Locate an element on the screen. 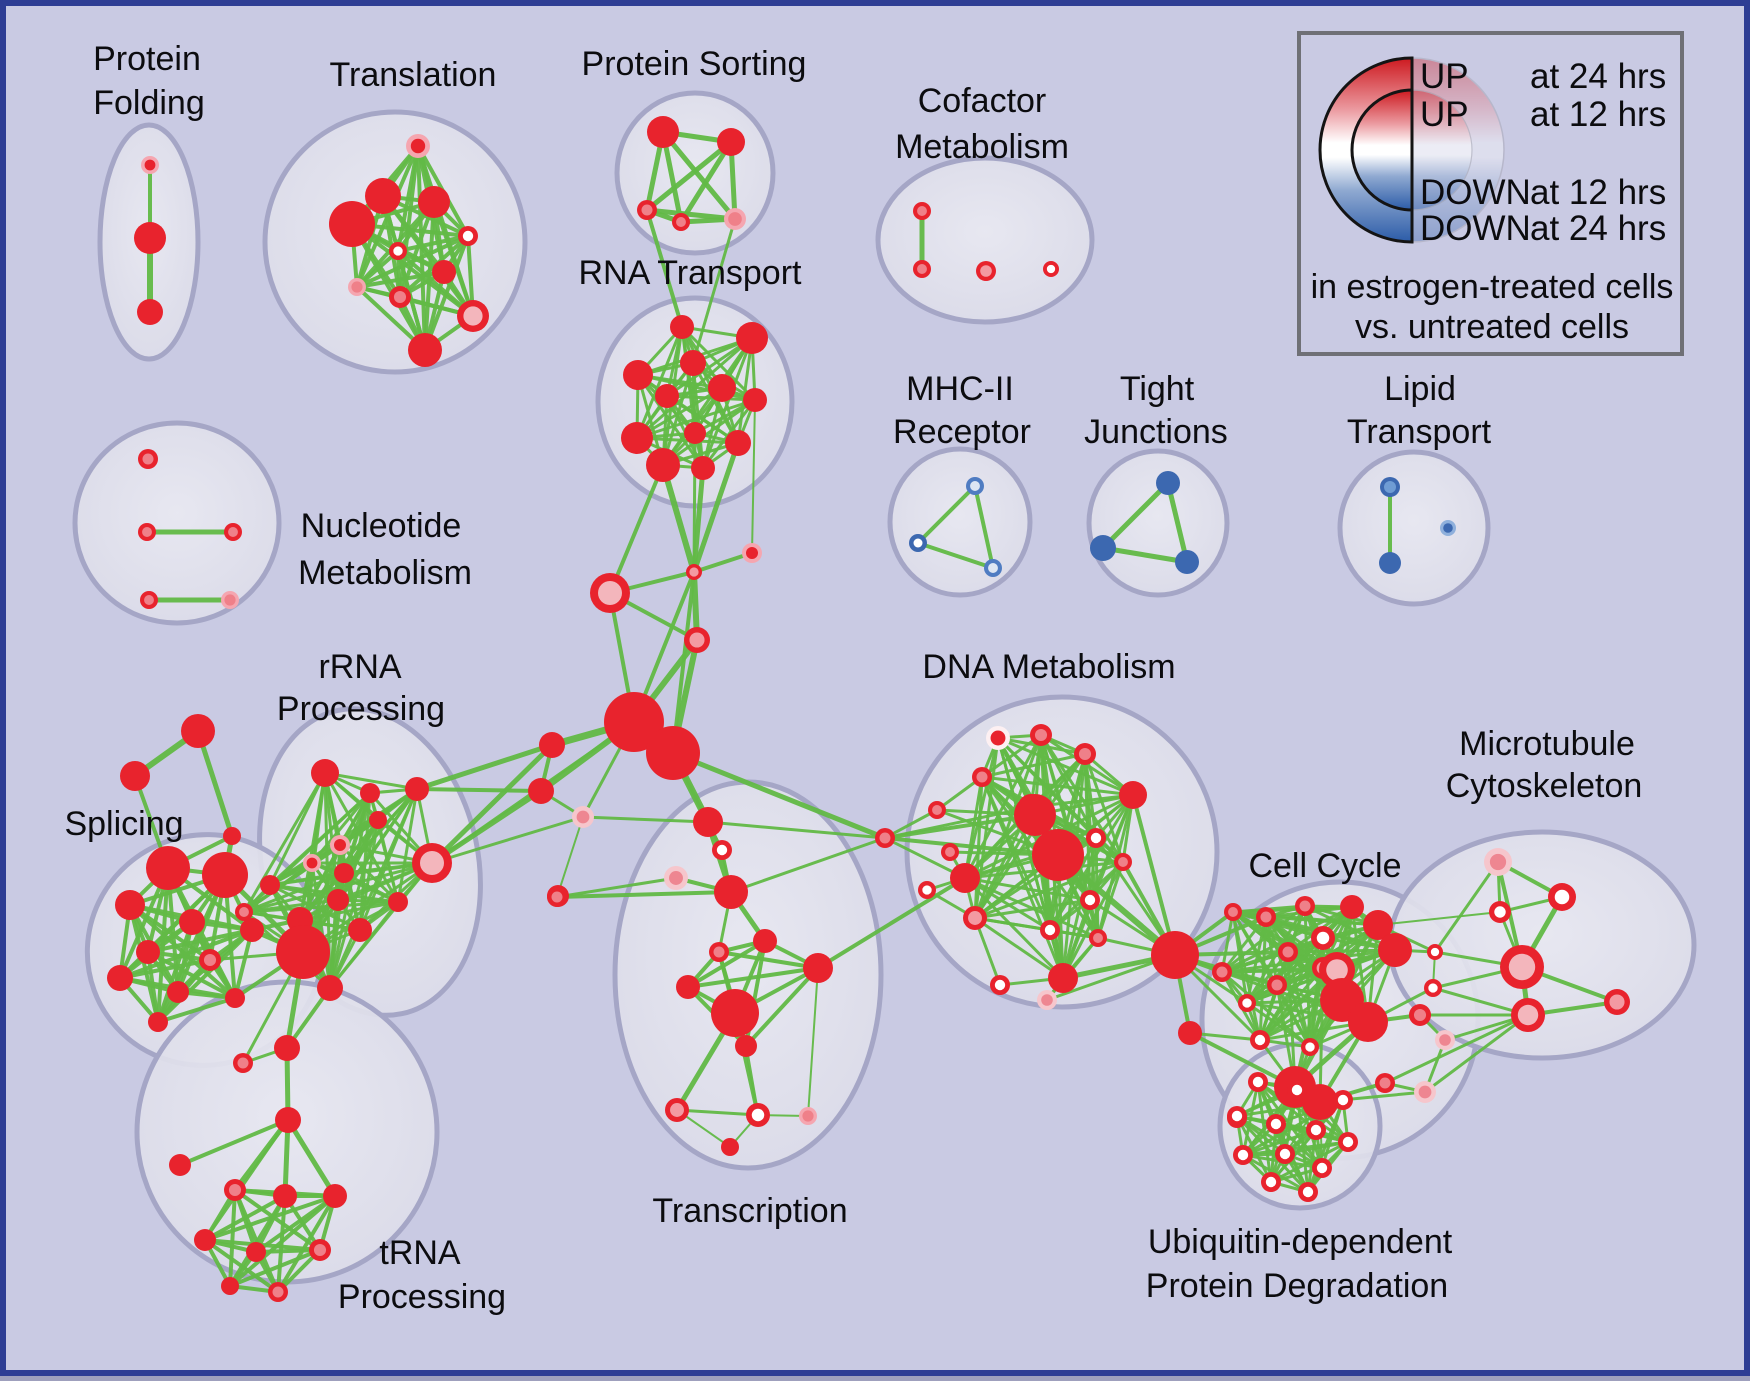  cluster-ubiquitin-degradation-label: Protein Degradation is located at coordinates (1297, 1286).